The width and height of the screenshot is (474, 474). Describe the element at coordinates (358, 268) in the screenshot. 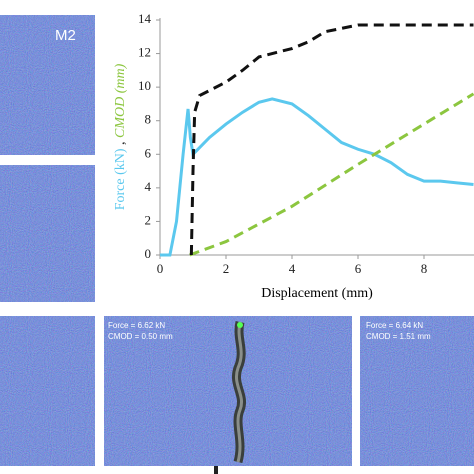

I see `x-tick-label: 6` at that location.